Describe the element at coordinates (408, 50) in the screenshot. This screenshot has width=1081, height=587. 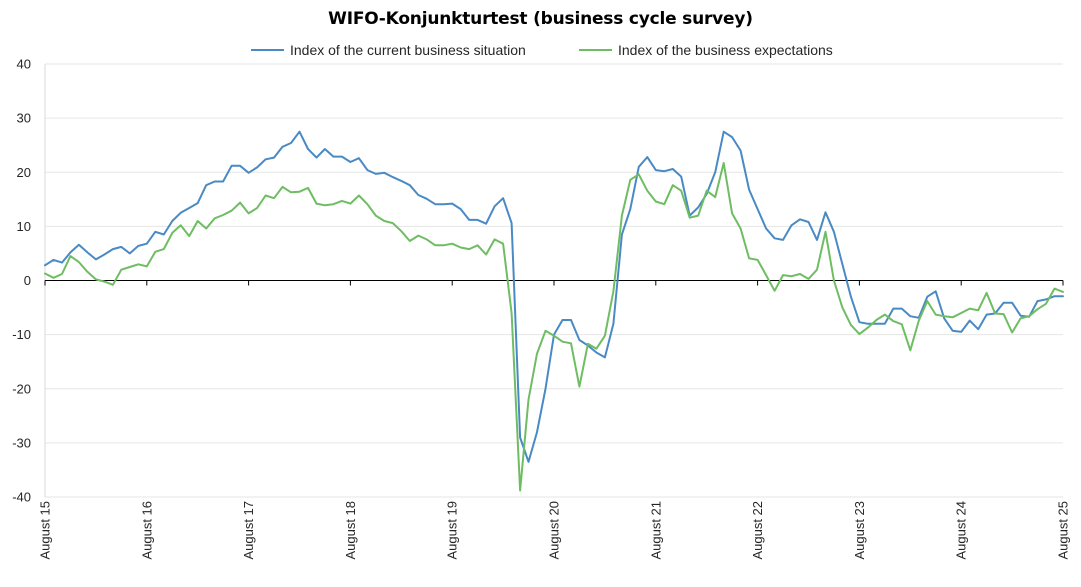
I see `legend-label-current-situation: Index of the current business situation` at that location.